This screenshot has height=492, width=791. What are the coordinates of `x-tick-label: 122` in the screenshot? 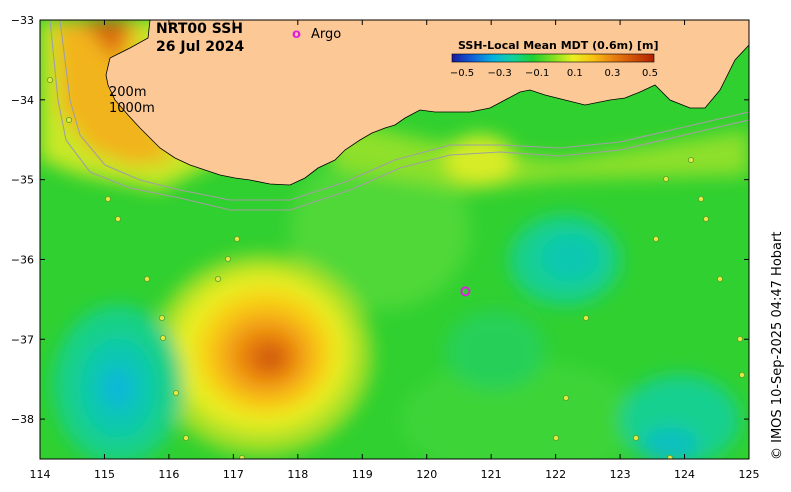 It's located at (555, 474).